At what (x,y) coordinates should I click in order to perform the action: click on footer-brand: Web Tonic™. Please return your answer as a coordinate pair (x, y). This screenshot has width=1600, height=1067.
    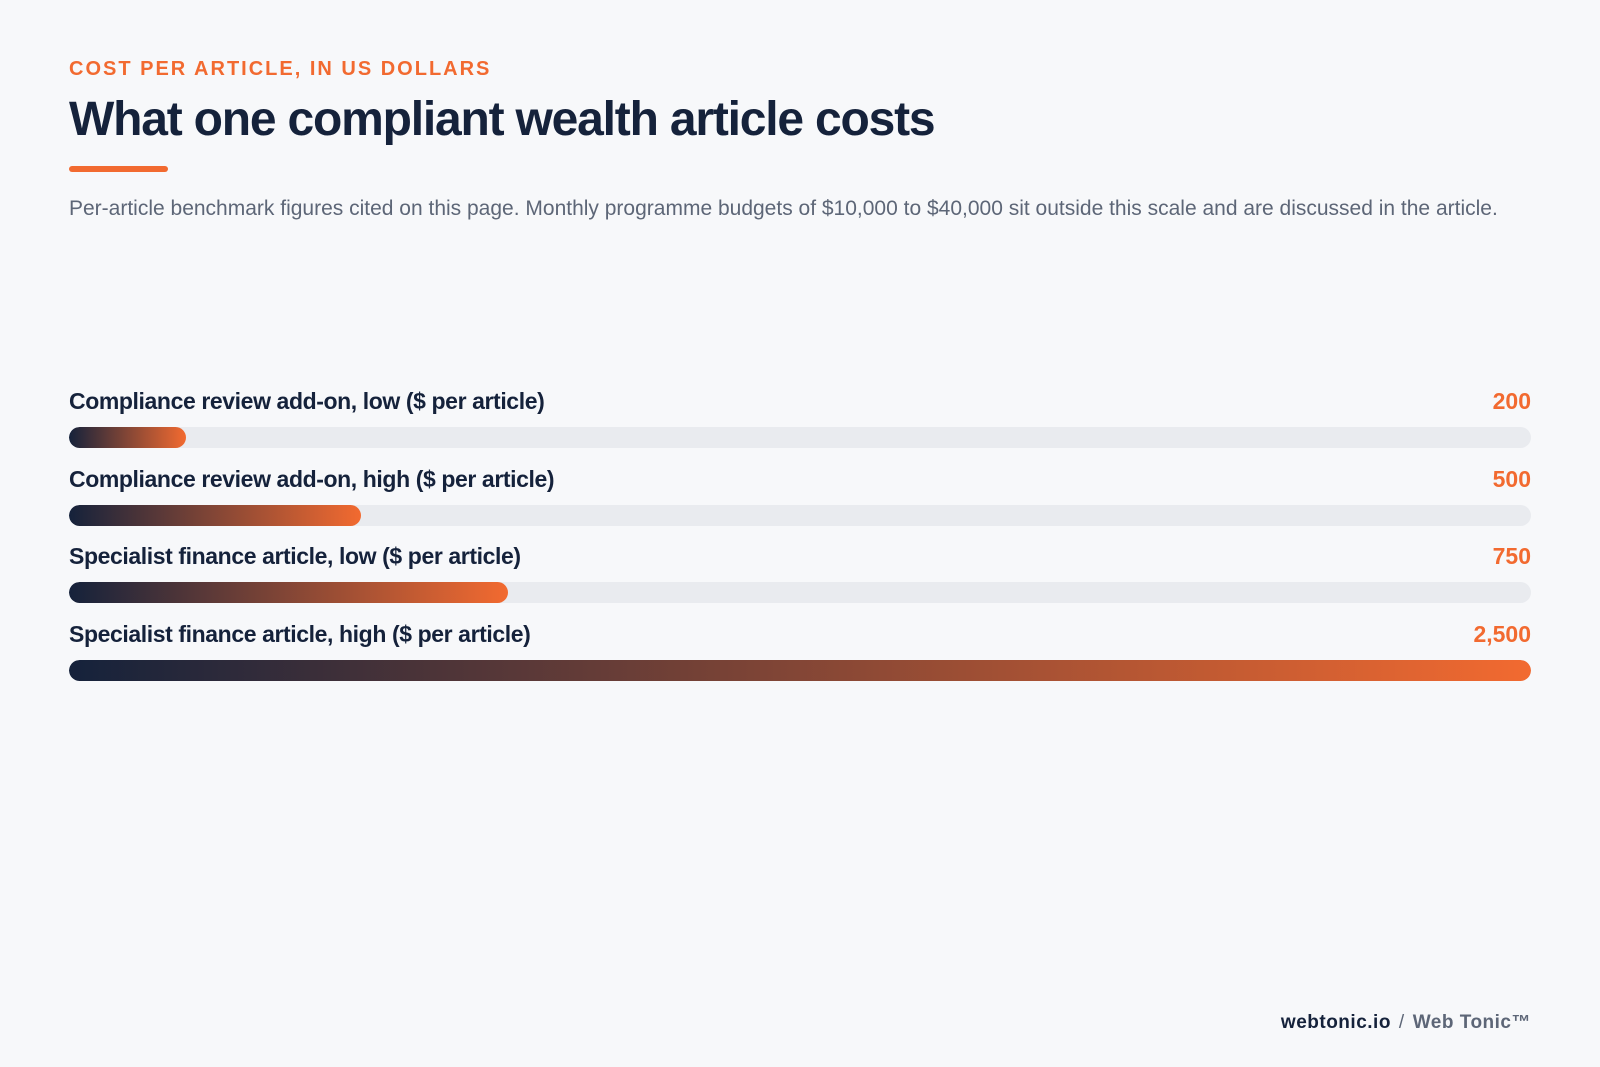
    Looking at the image, I should click on (1471, 1022).